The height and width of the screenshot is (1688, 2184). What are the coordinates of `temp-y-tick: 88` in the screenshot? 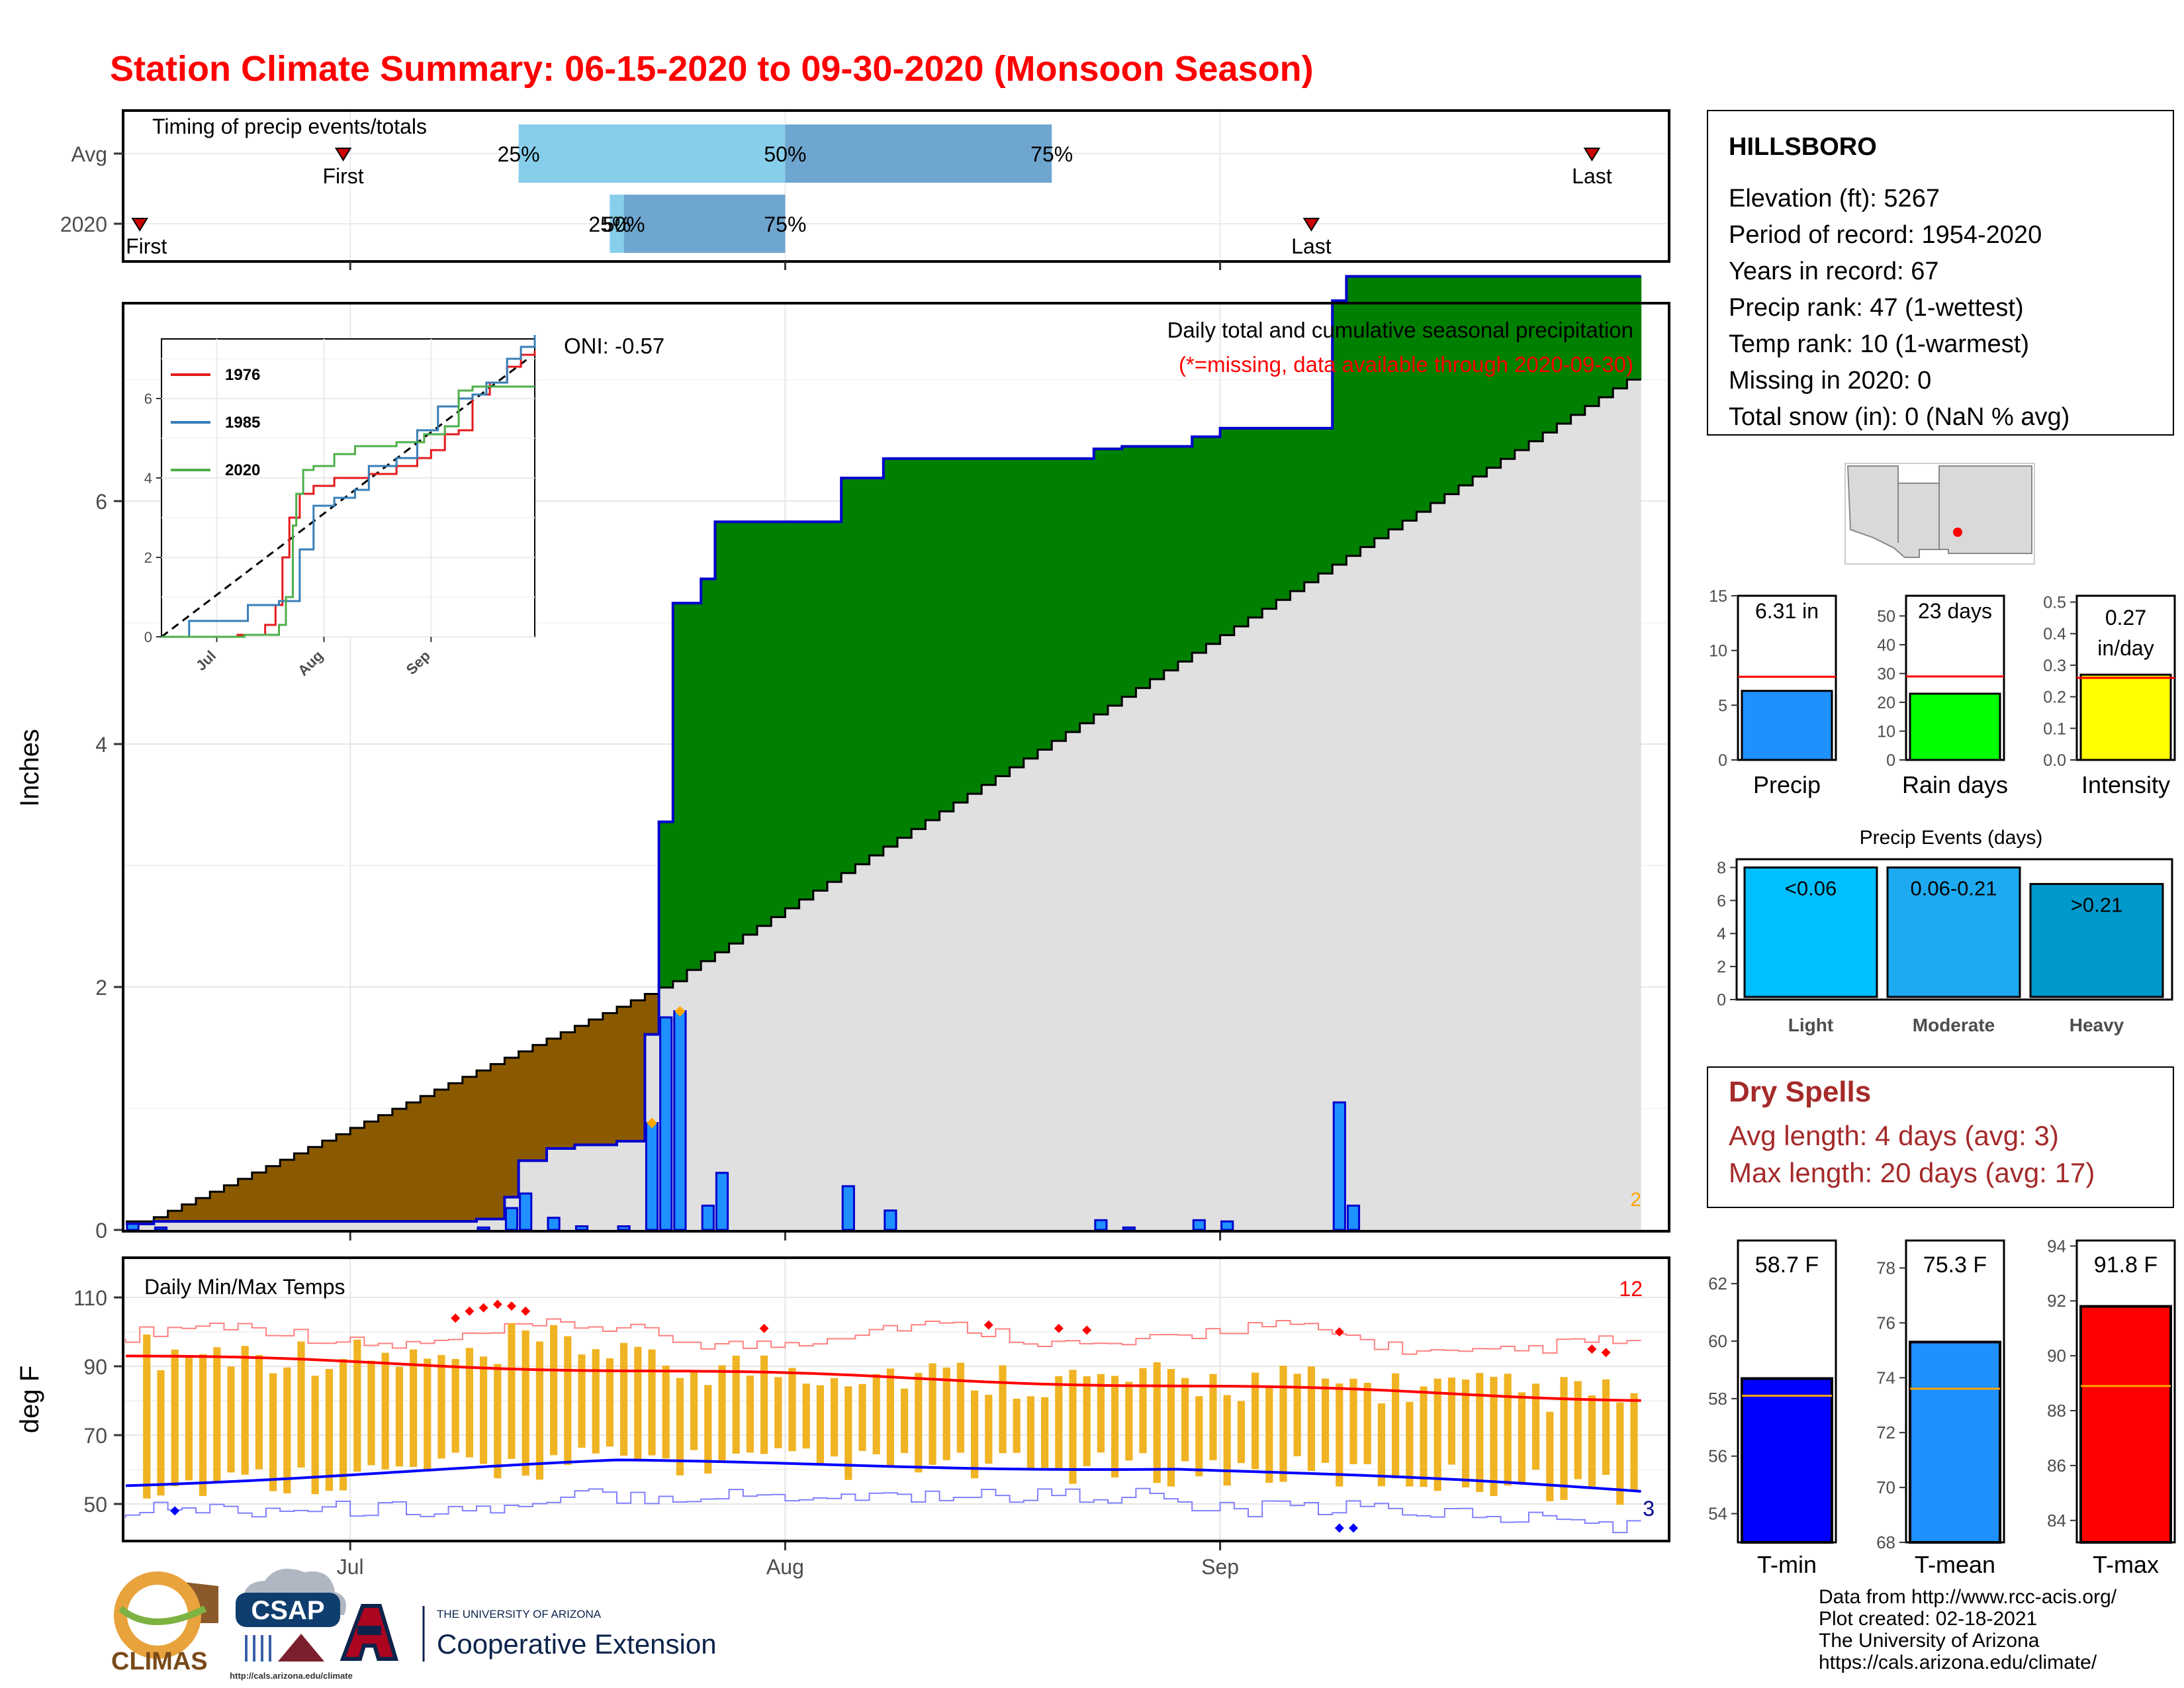 It's located at (2056, 1411).